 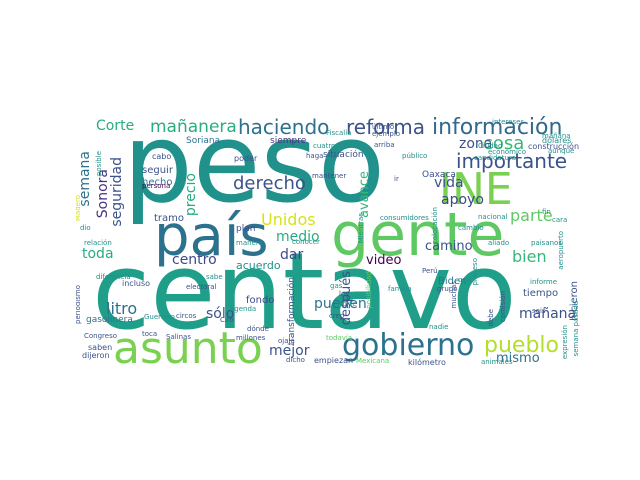 I want to click on word-economico: económico, so click(x=507, y=152).